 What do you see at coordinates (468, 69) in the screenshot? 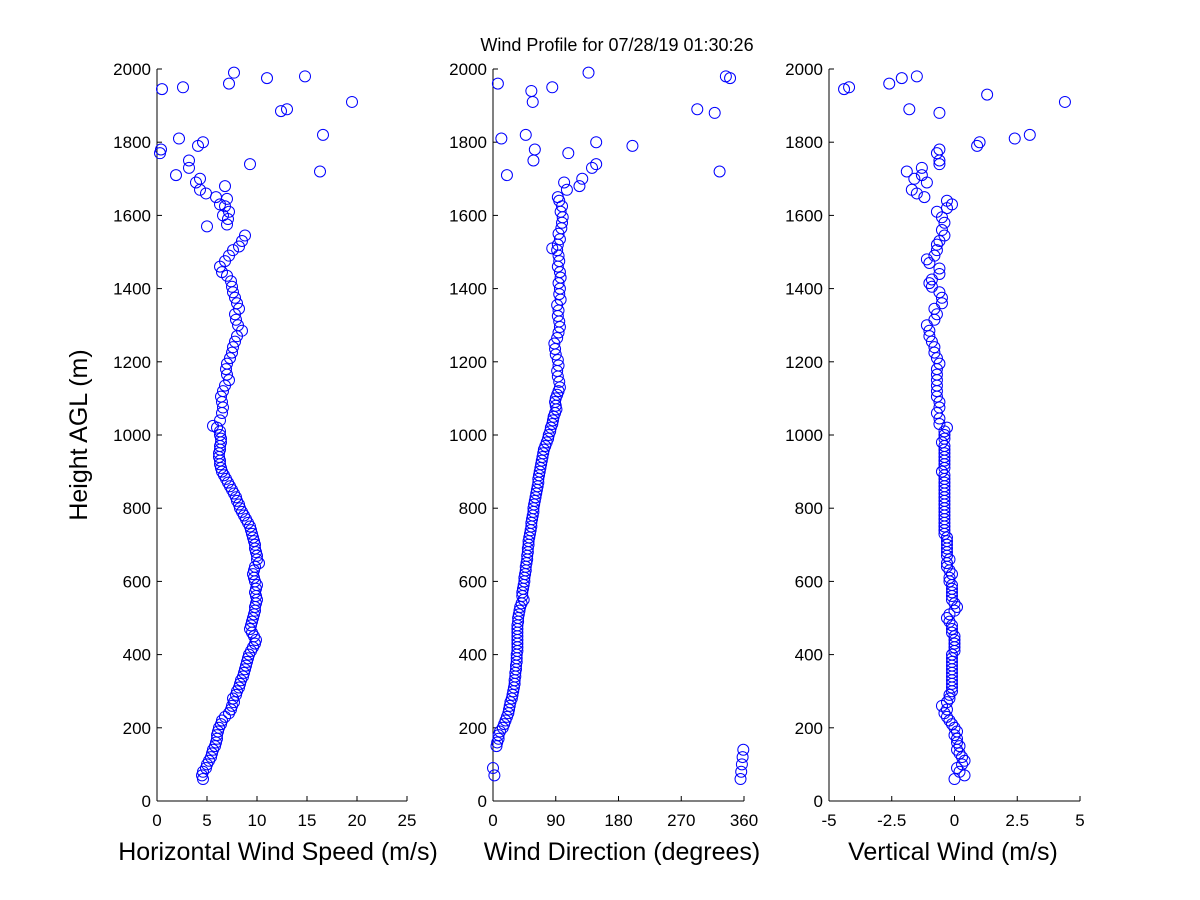
I see `y-tick-label: 2000` at bounding box center [468, 69].